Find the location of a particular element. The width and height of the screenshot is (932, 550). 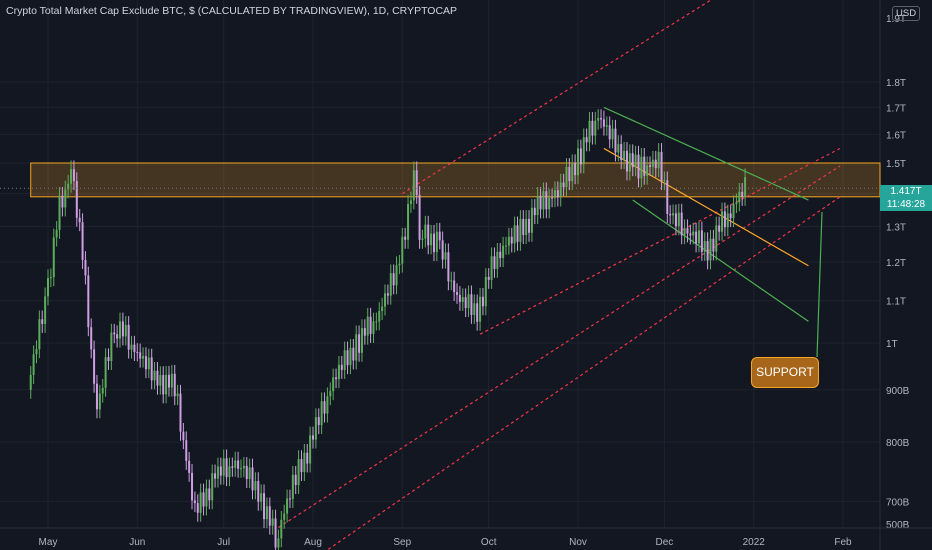

x-tick-label: Nov is located at coordinates (578, 542).